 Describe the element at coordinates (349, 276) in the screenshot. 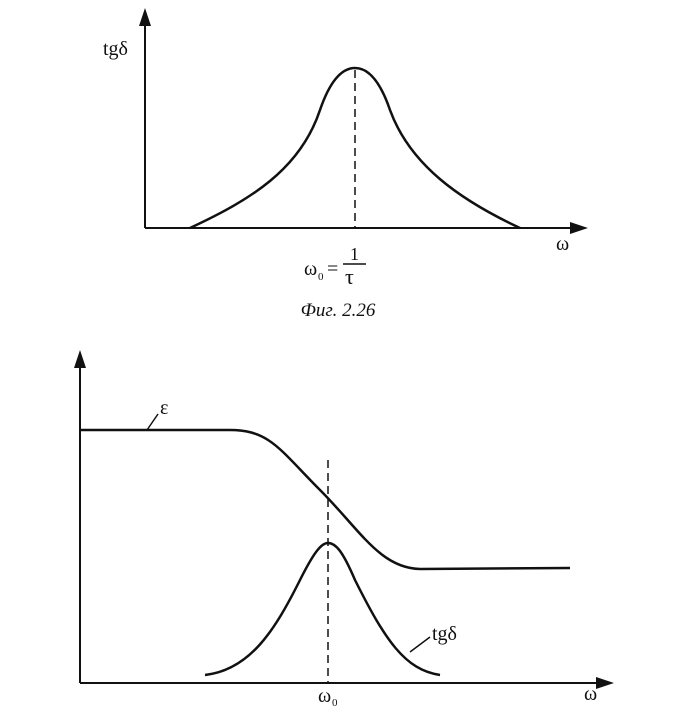

I see `peak-denominator: τ` at that location.